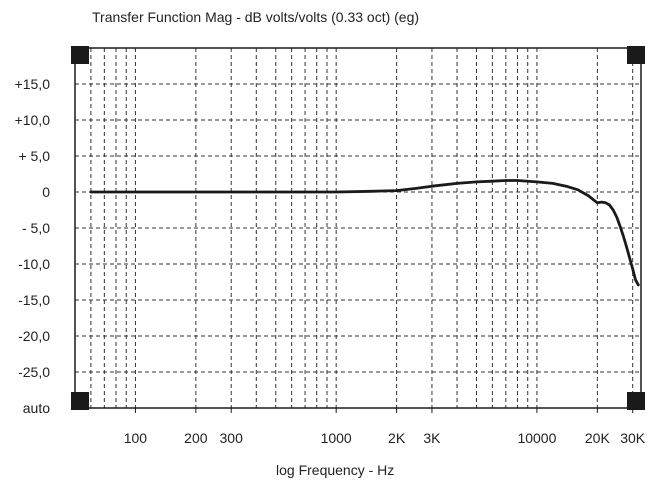 The height and width of the screenshot is (493, 668). Describe the element at coordinates (34, 300) in the screenshot. I see `y-tick-label: -15,0` at that location.